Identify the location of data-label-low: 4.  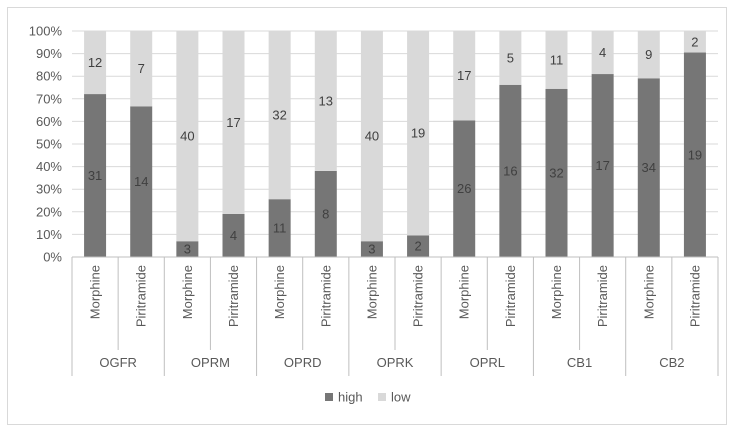
(602, 52).